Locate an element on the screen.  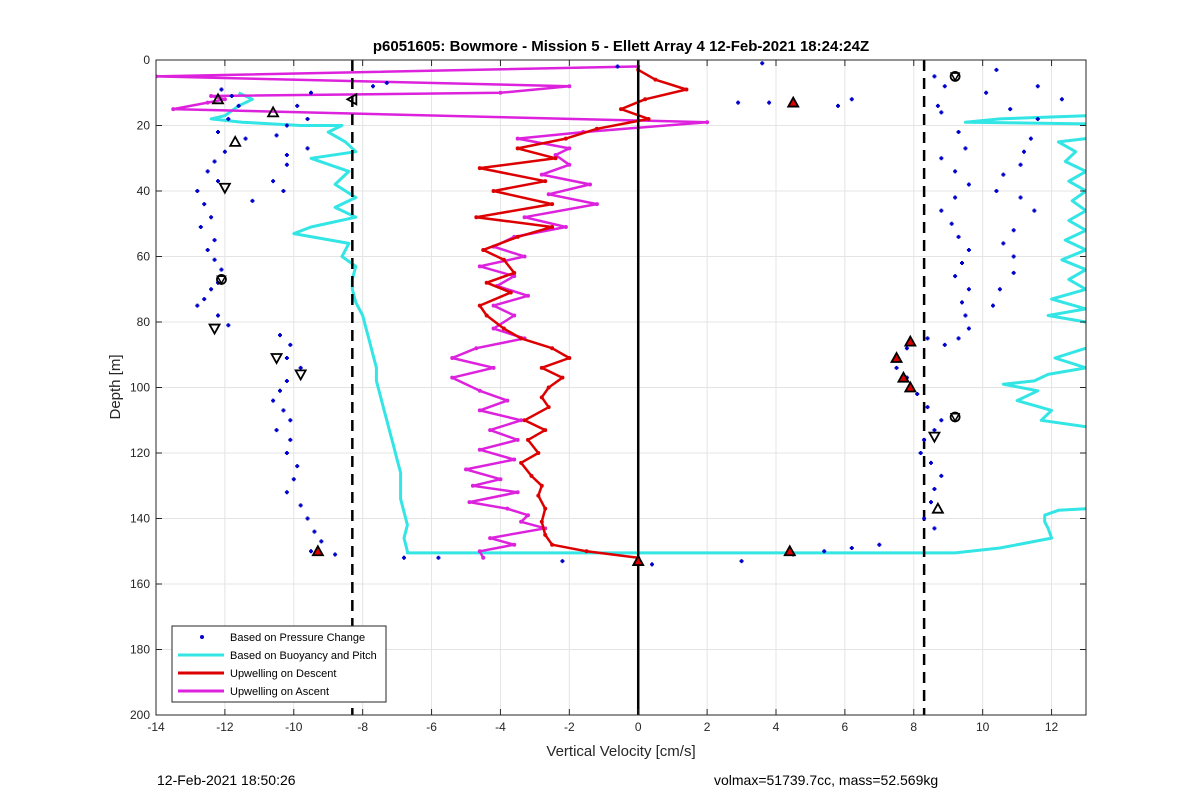
y-axis-label: Depth [m] is located at coordinates (115, 386).